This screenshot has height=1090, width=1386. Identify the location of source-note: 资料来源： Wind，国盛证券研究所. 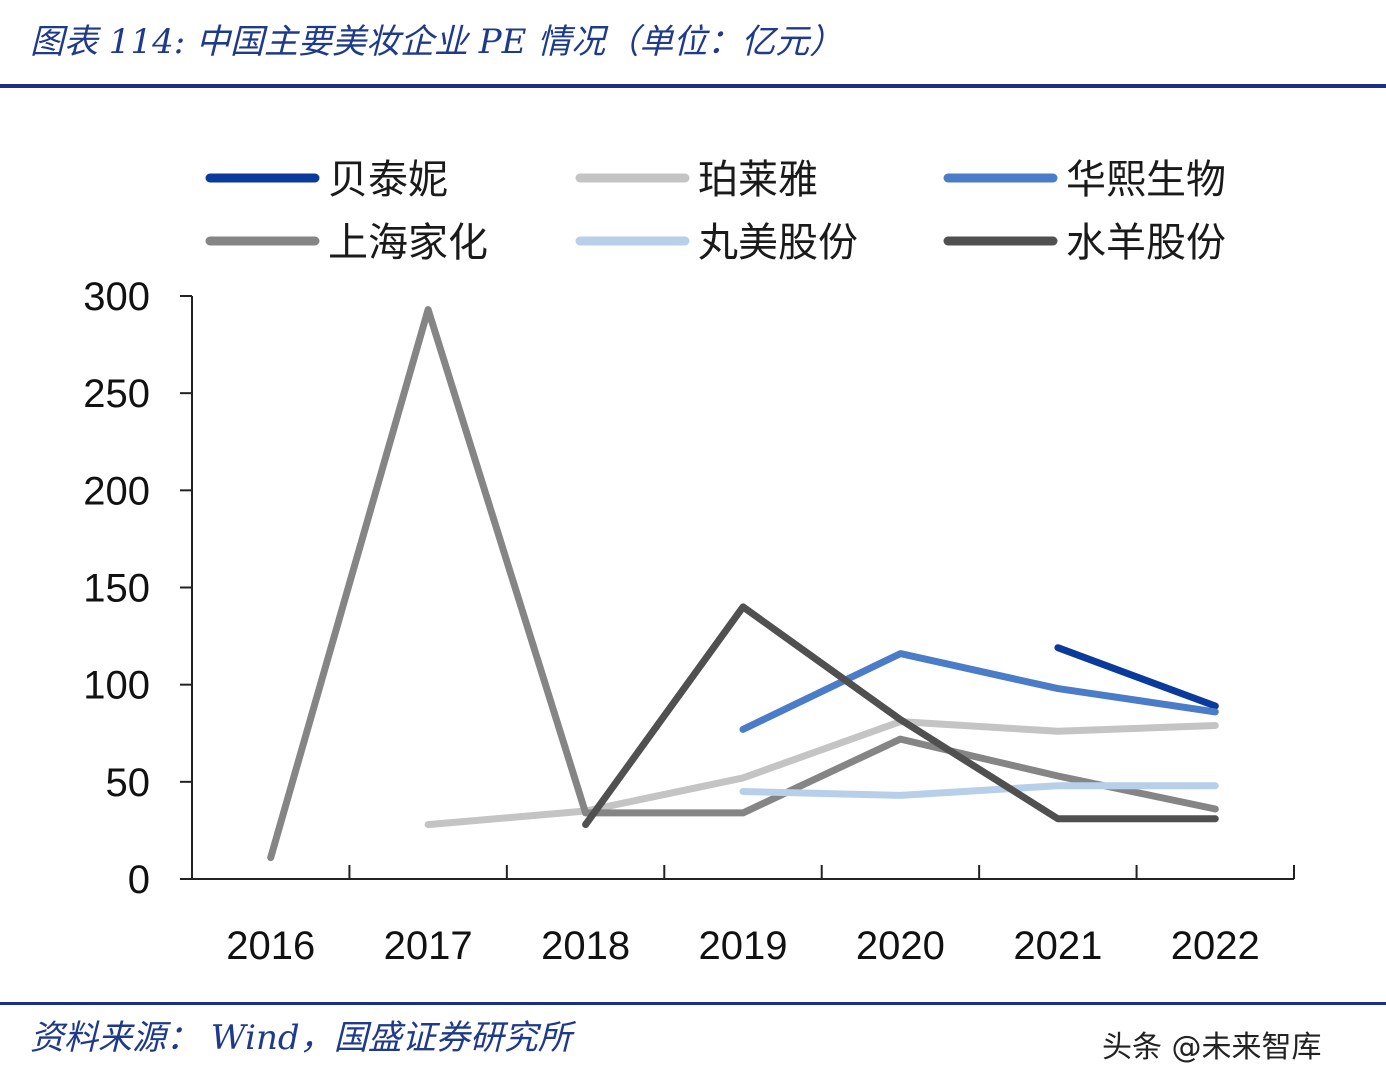
(301, 1038).